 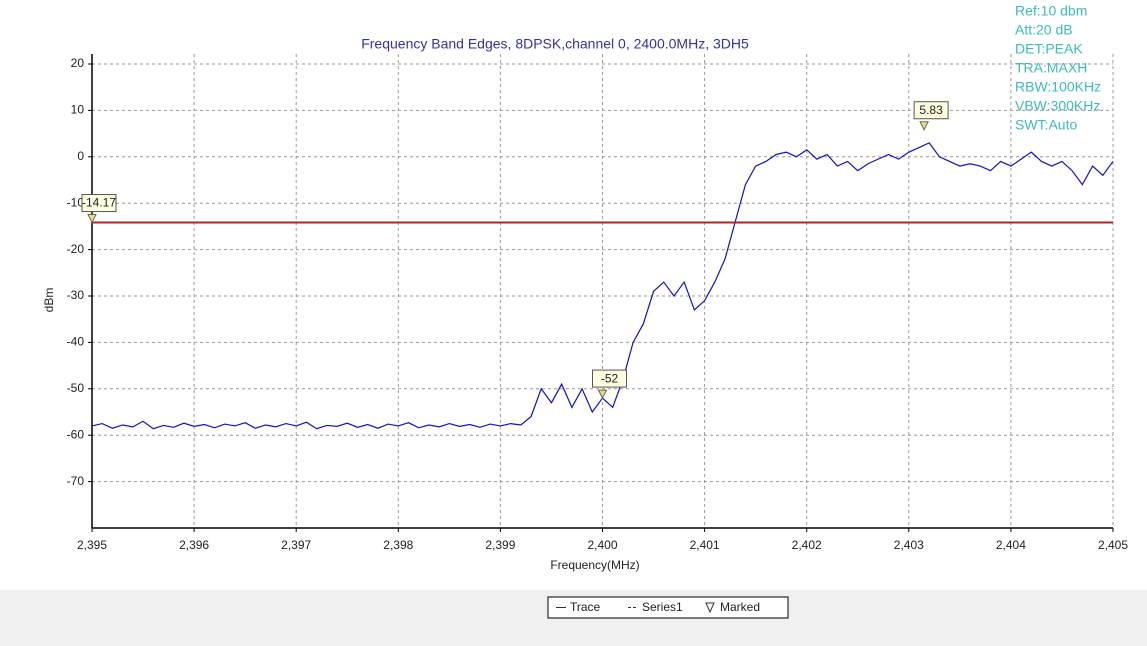 I want to click on y-tick-label: -30, so click(x=76, y=295).